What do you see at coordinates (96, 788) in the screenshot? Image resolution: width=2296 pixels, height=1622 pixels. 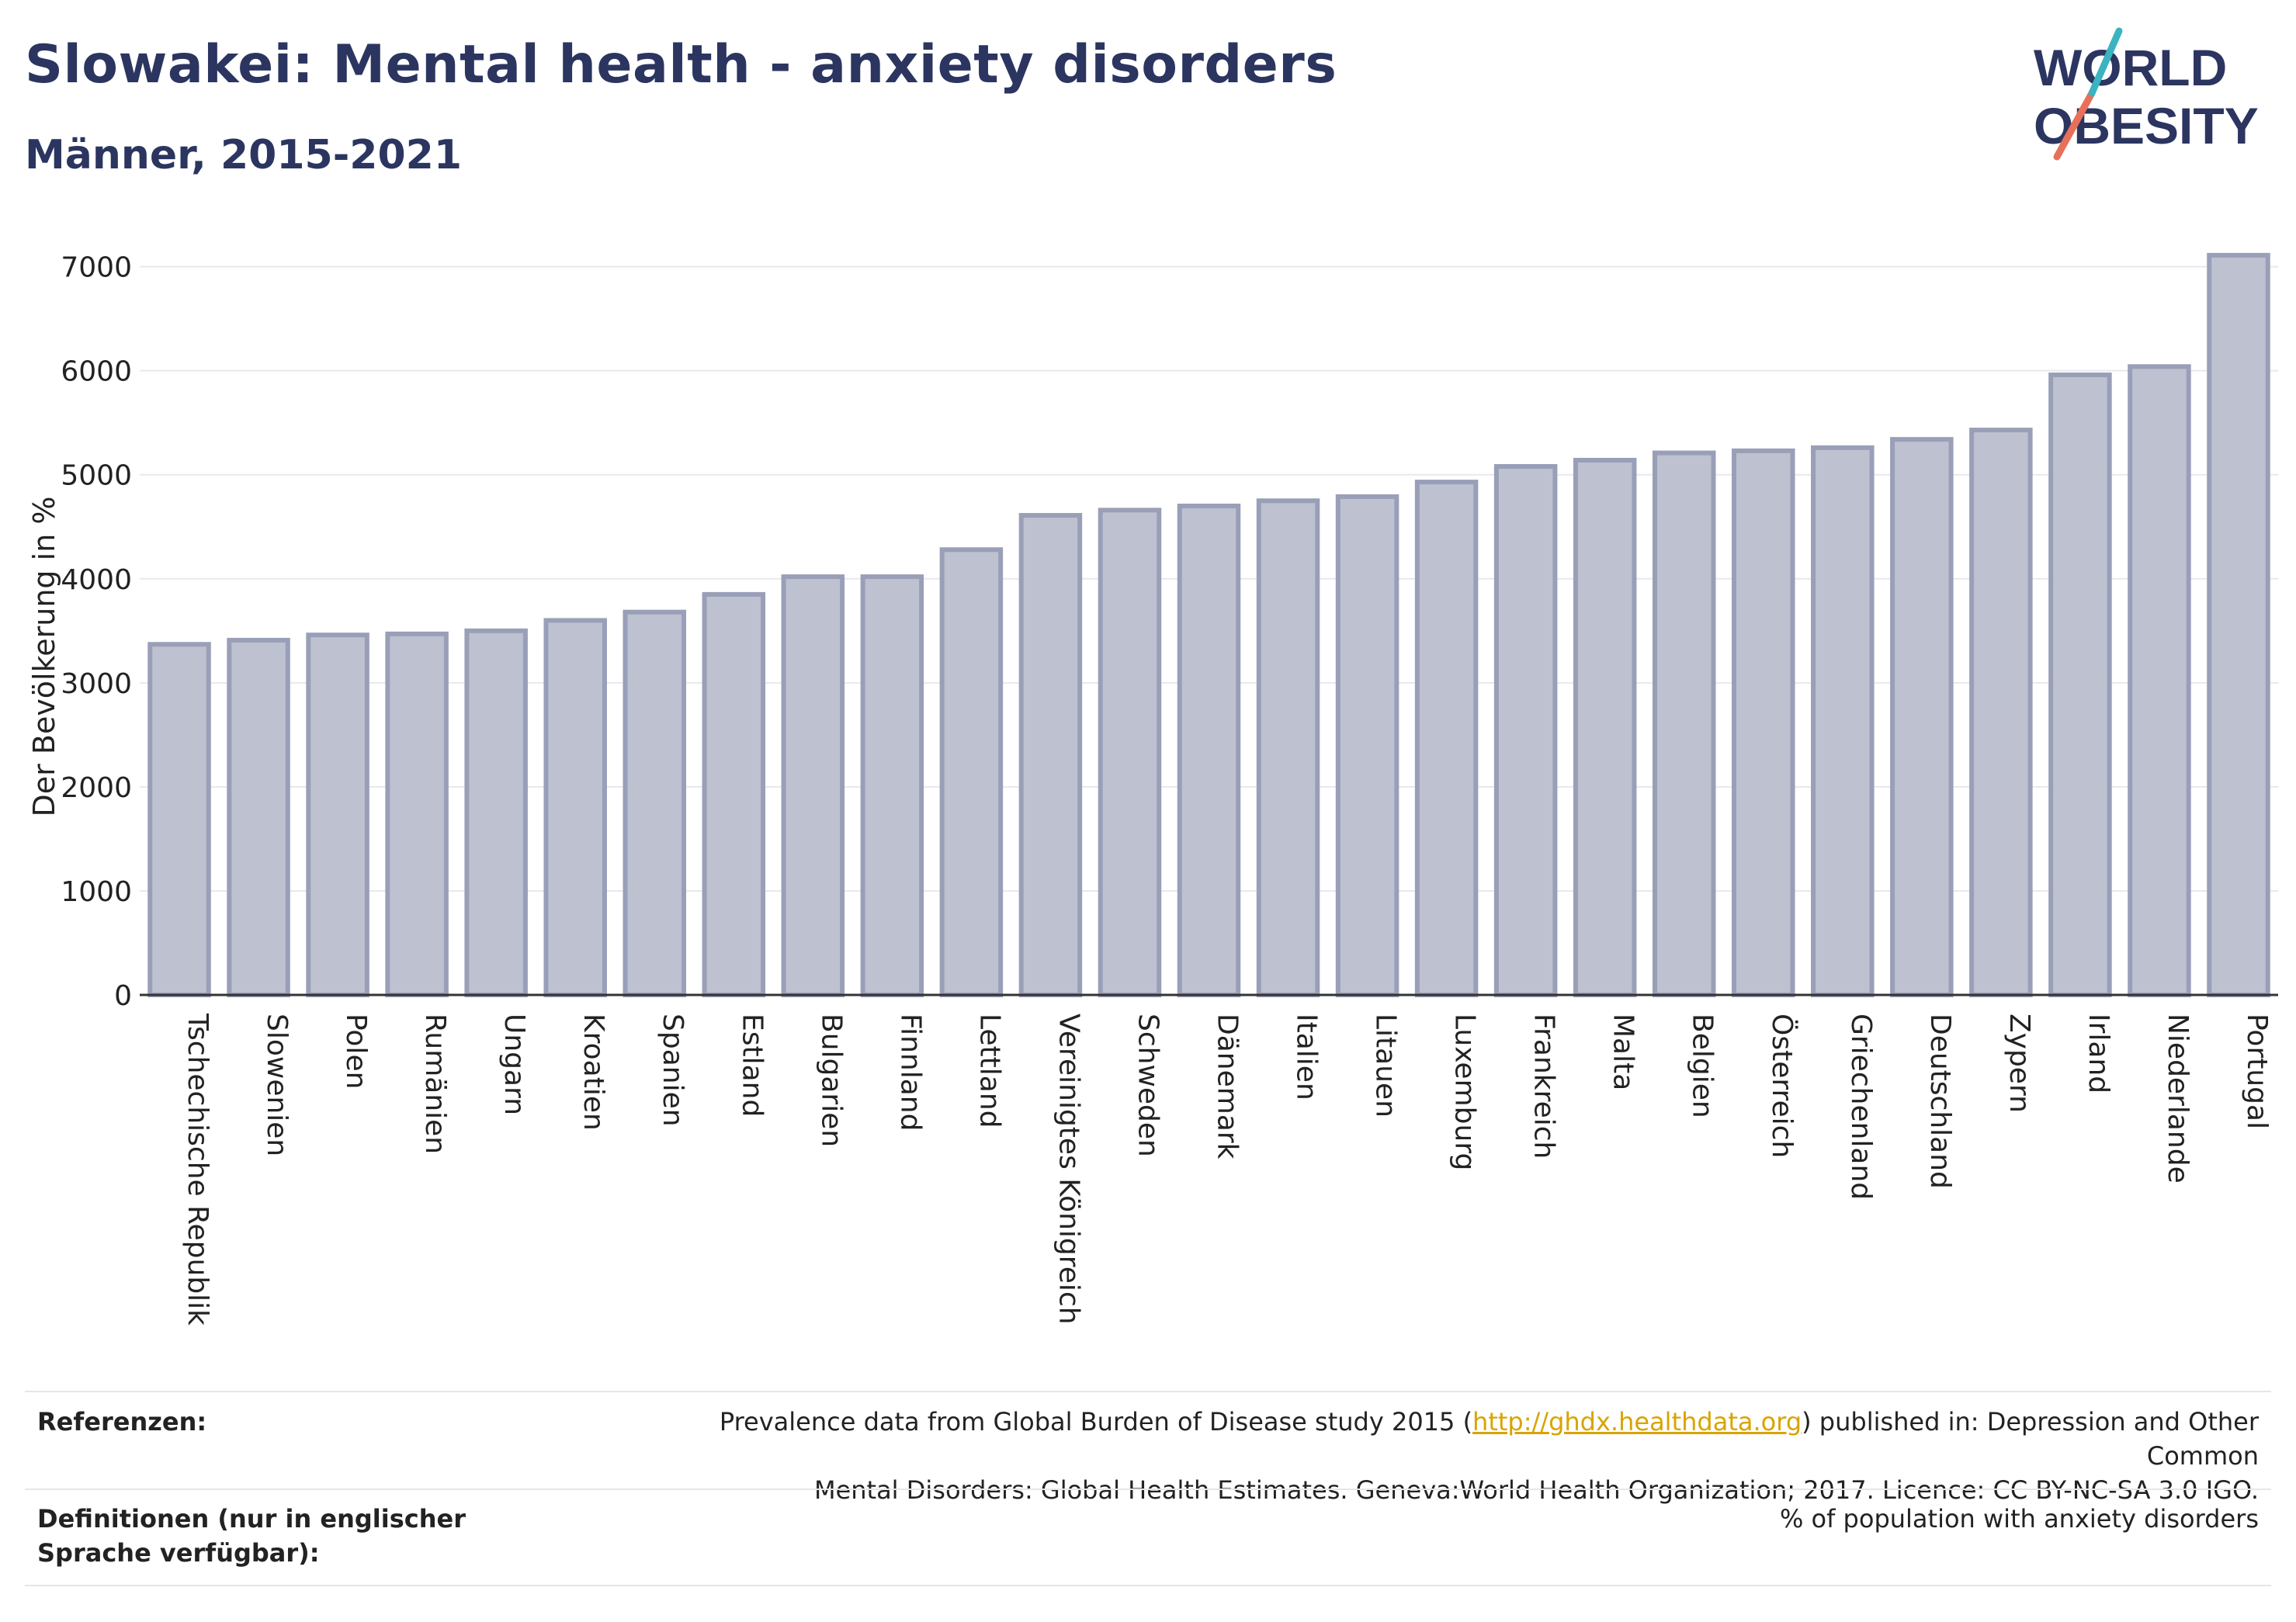 I see `y-tick-label: 2000` at bounding box center [96, 788].